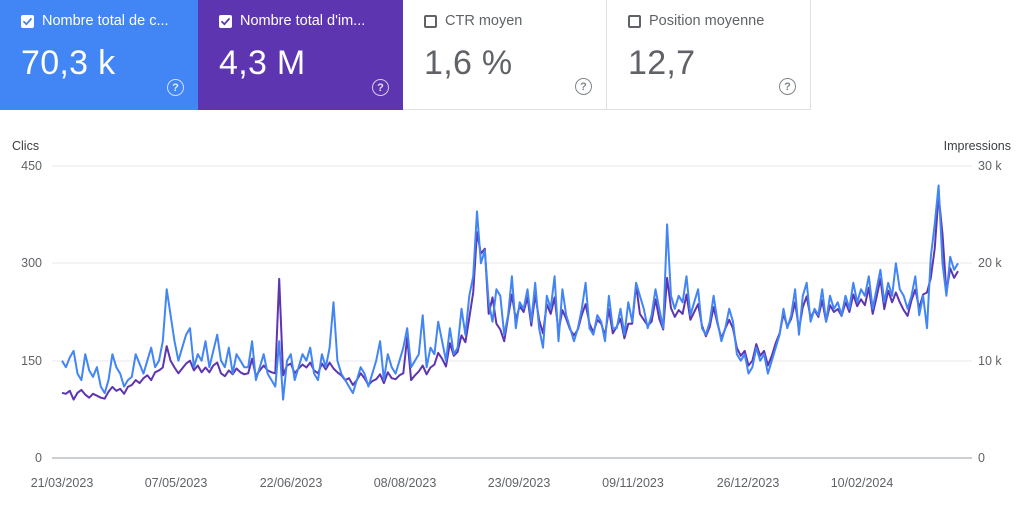 This screenshot has width=1024, height=507. What do you see at coordinates (25, 146) in the screenshot?
I see `y-left-axis-title: Clics` at bounding box center [25, 146].